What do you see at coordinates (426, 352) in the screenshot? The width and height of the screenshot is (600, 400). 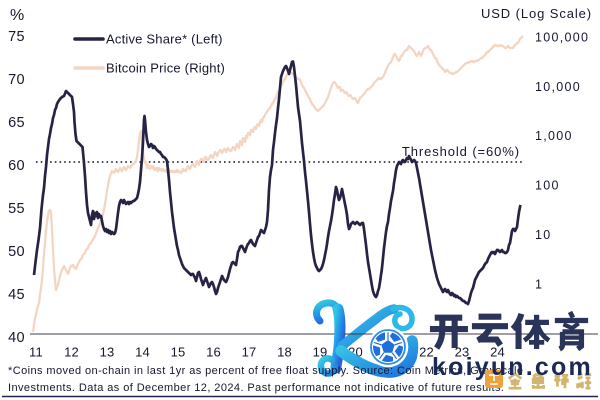 I see `svg-text: 22` at bounding box center [426, 352].